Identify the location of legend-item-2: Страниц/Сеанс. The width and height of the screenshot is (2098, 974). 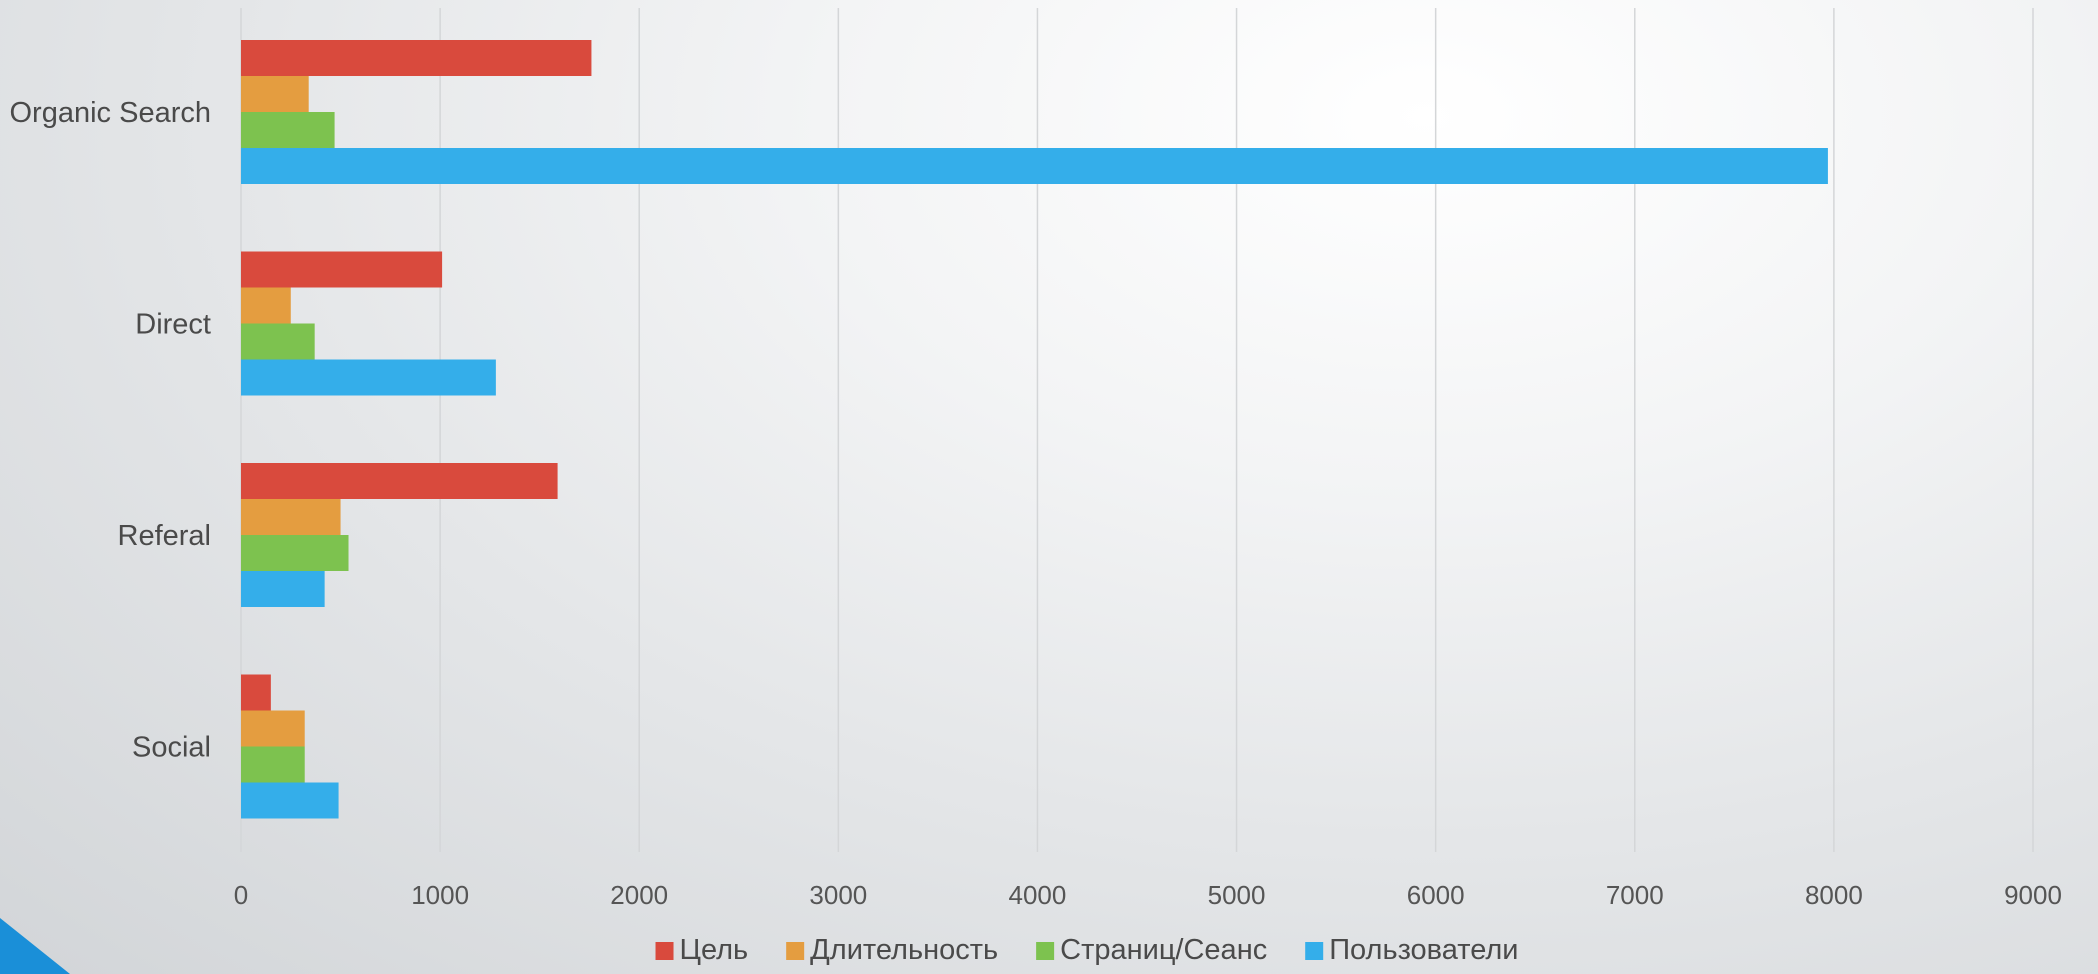
(1151, 950).